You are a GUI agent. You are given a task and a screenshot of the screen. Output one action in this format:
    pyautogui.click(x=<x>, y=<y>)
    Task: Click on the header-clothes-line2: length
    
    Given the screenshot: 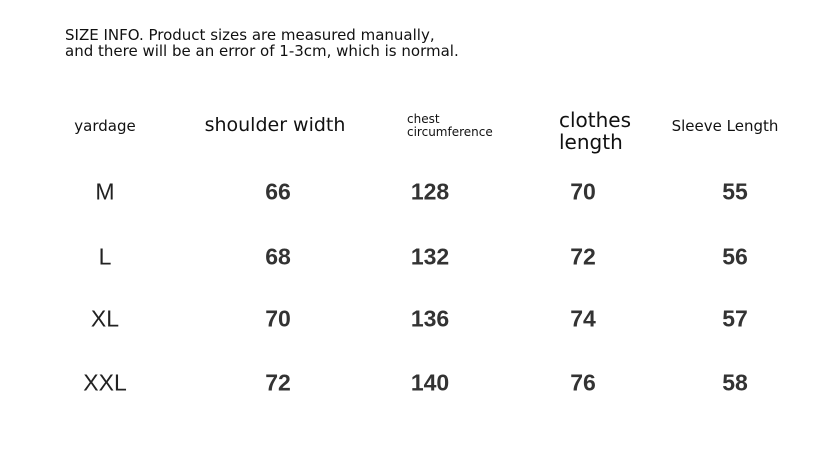 What is the action you would take?
    pyautogui.click(x=591, y=142)
    